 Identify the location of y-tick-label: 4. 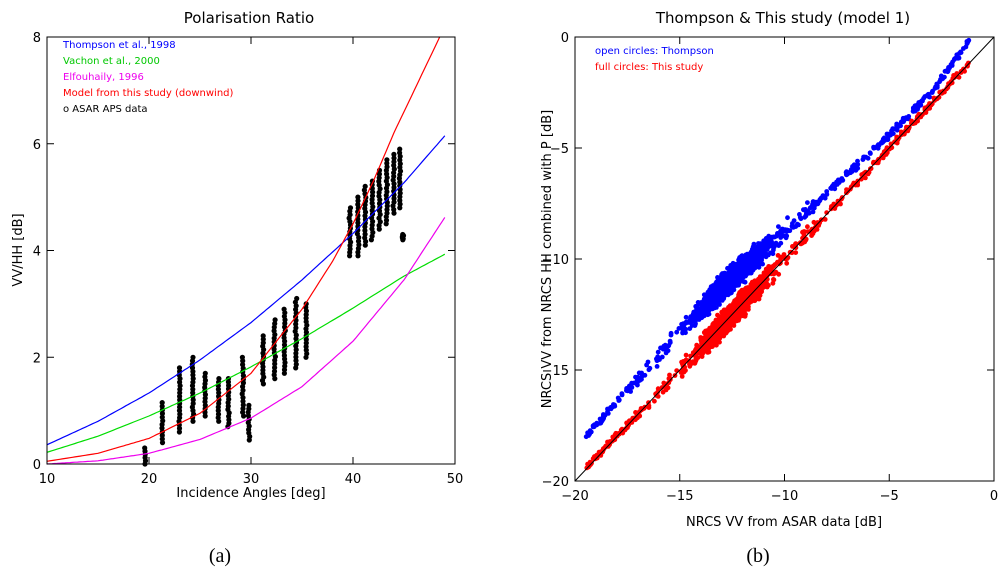
(37, 252).